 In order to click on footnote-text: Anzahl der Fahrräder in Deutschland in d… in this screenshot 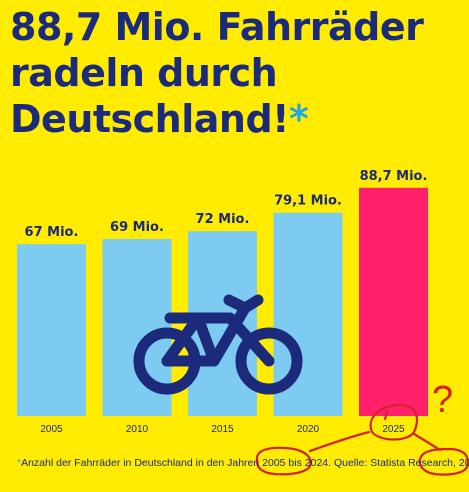, I will do `click(245, 463)`.